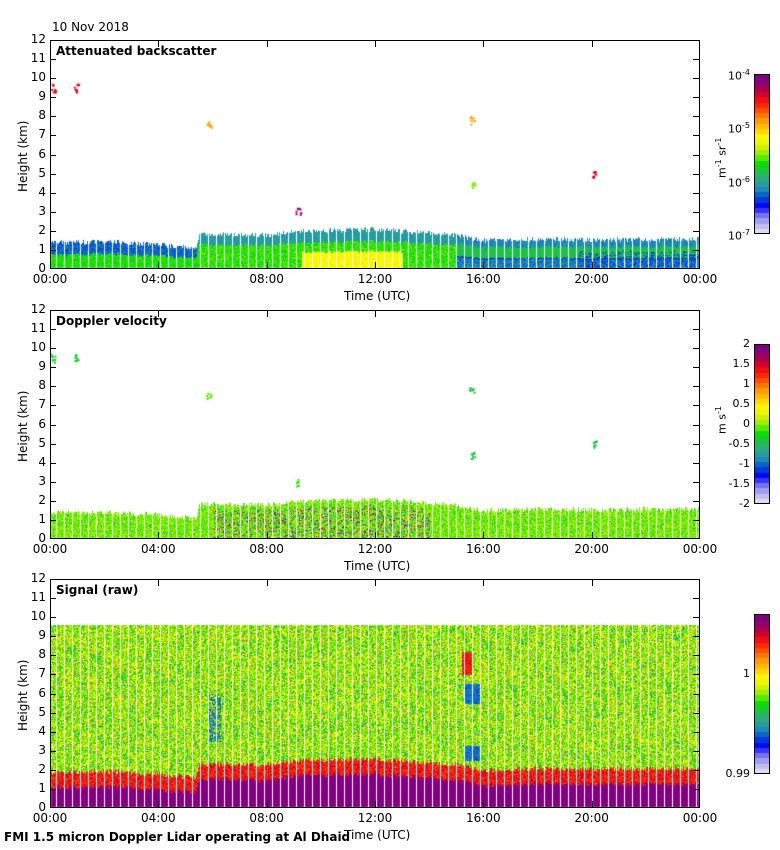 Image resolution: width=780 pixels, height=850 pixels. Describe the element at coordinates (38, 578) in the screenshot. I see `y-tick-label: 12` at that location.